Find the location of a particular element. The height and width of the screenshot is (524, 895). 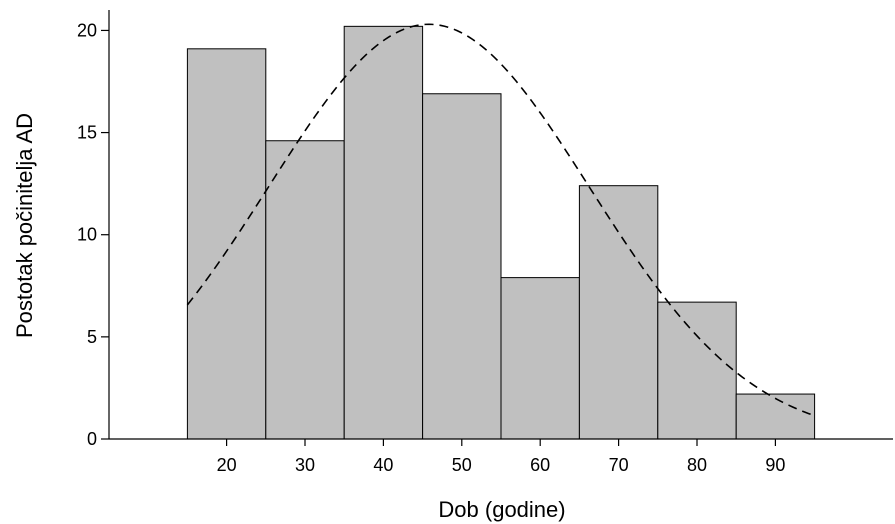

x-tick-label-60: 60 is located at coordinates (540, 465).